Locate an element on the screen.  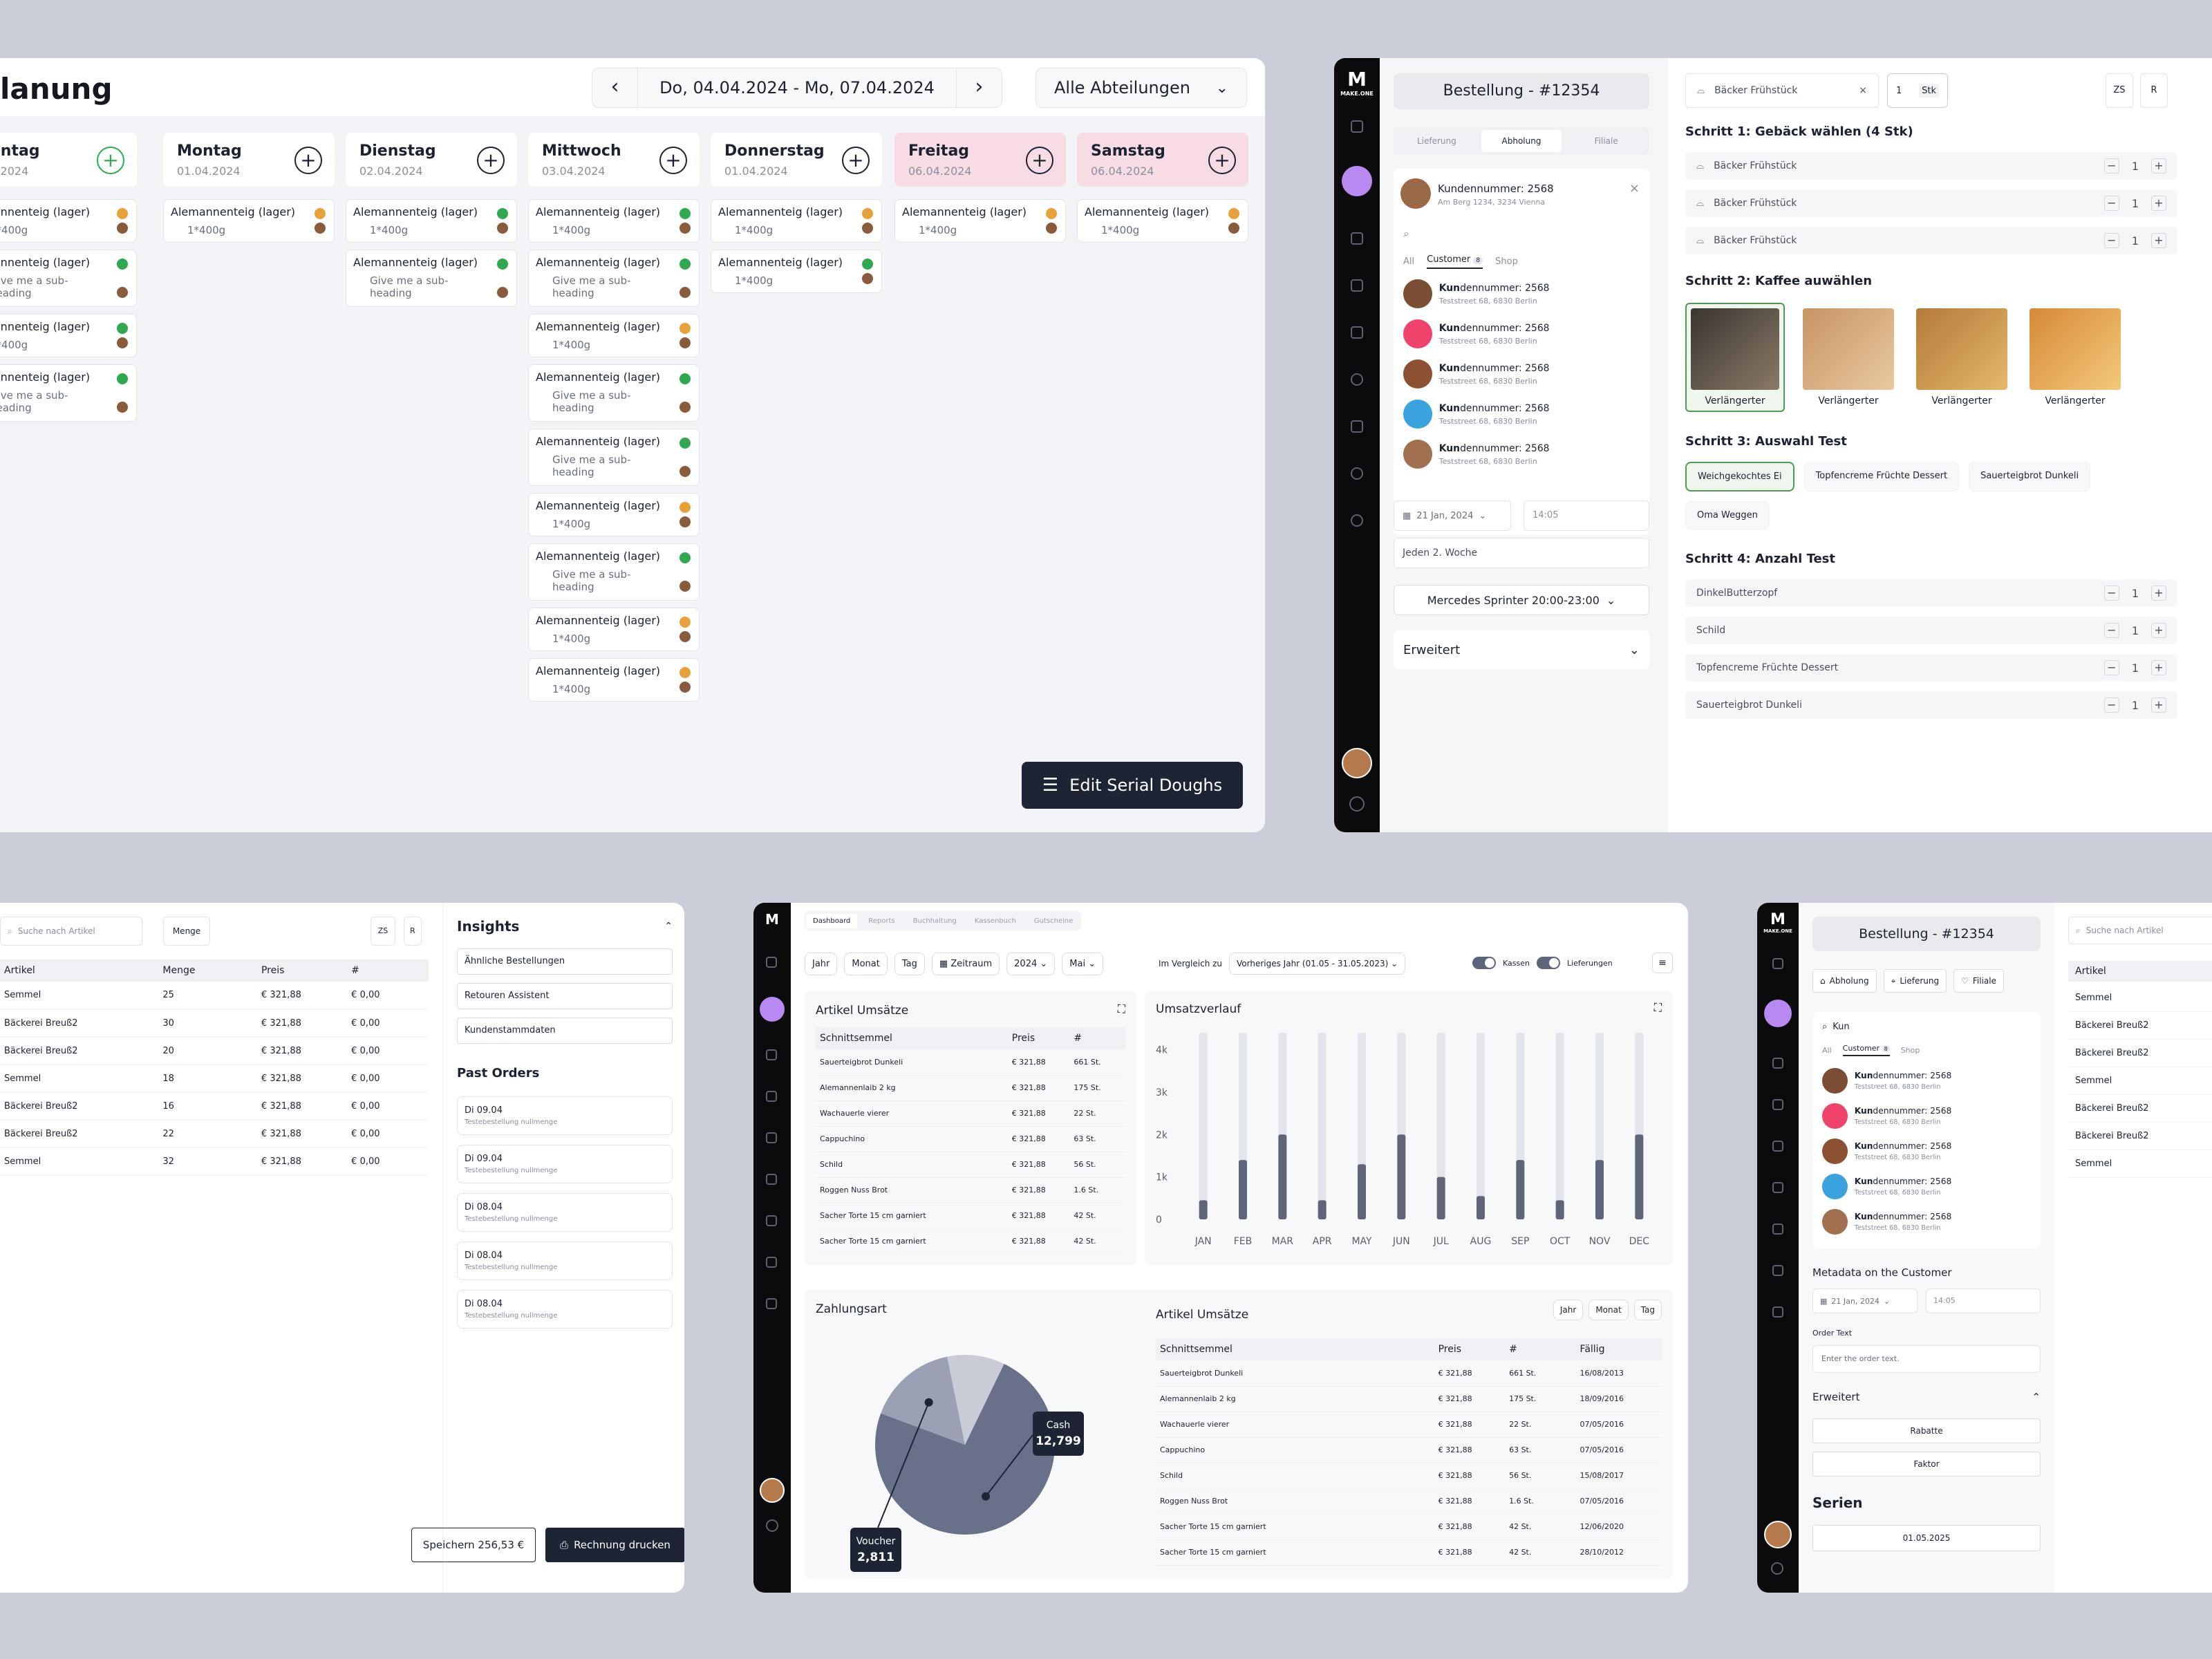
save-button: Speichern 256,53 € is located at coordinates (474, 1545).